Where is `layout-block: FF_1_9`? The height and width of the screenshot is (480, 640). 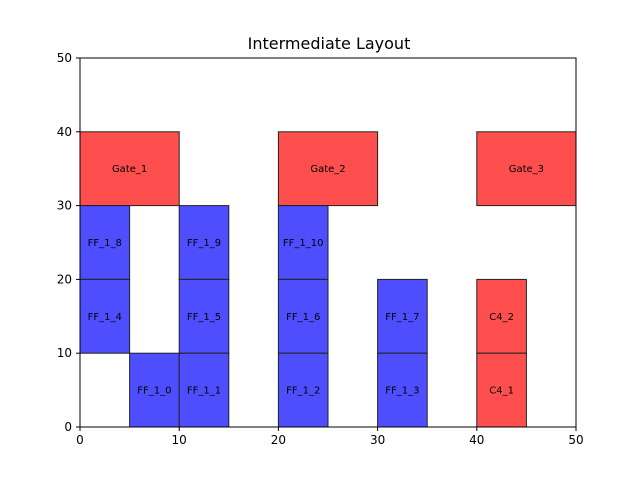 layout-block: FF_1_9 is located at coordinates (204, 242).